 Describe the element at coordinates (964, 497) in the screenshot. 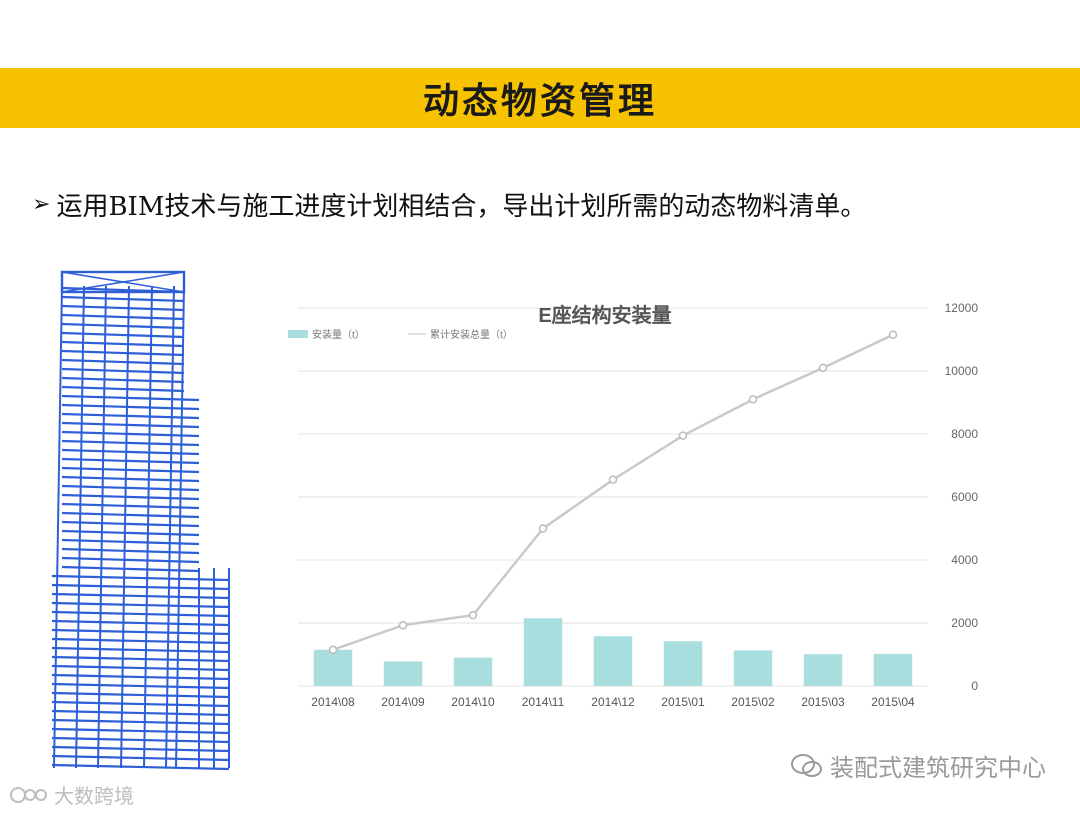

I see `y-tick-label: 6000` at that location.